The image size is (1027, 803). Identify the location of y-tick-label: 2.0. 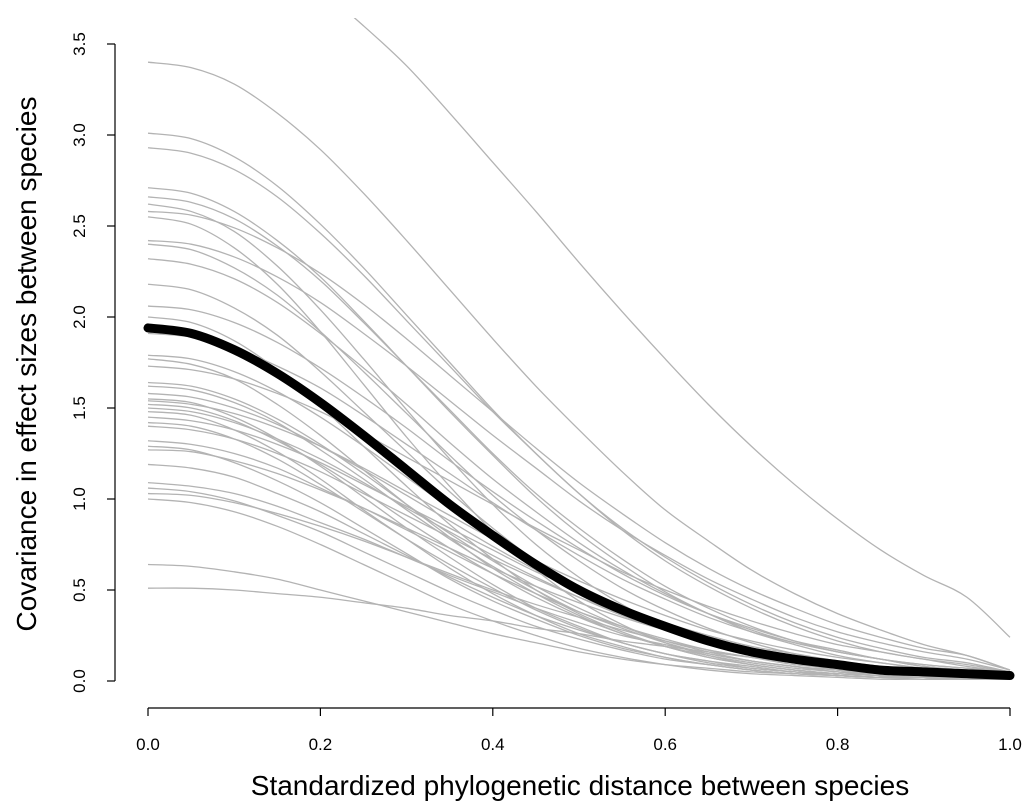
(79, 317).